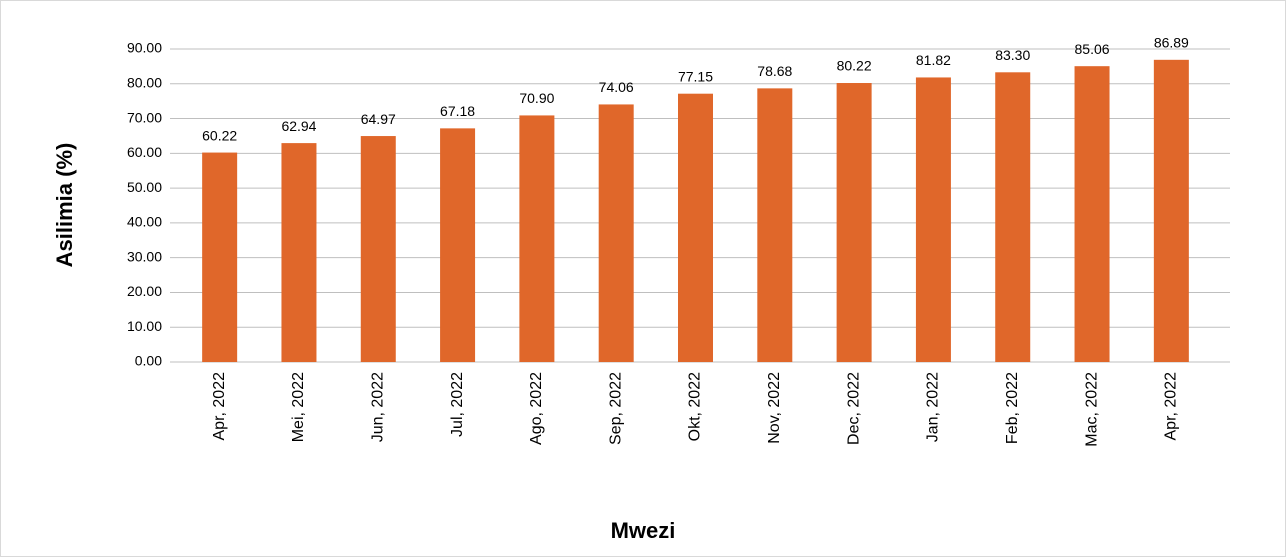 This screenshot has width=1286, height=557. I want to click on y-axis-title: Asilimia (%), so click(64, 205).